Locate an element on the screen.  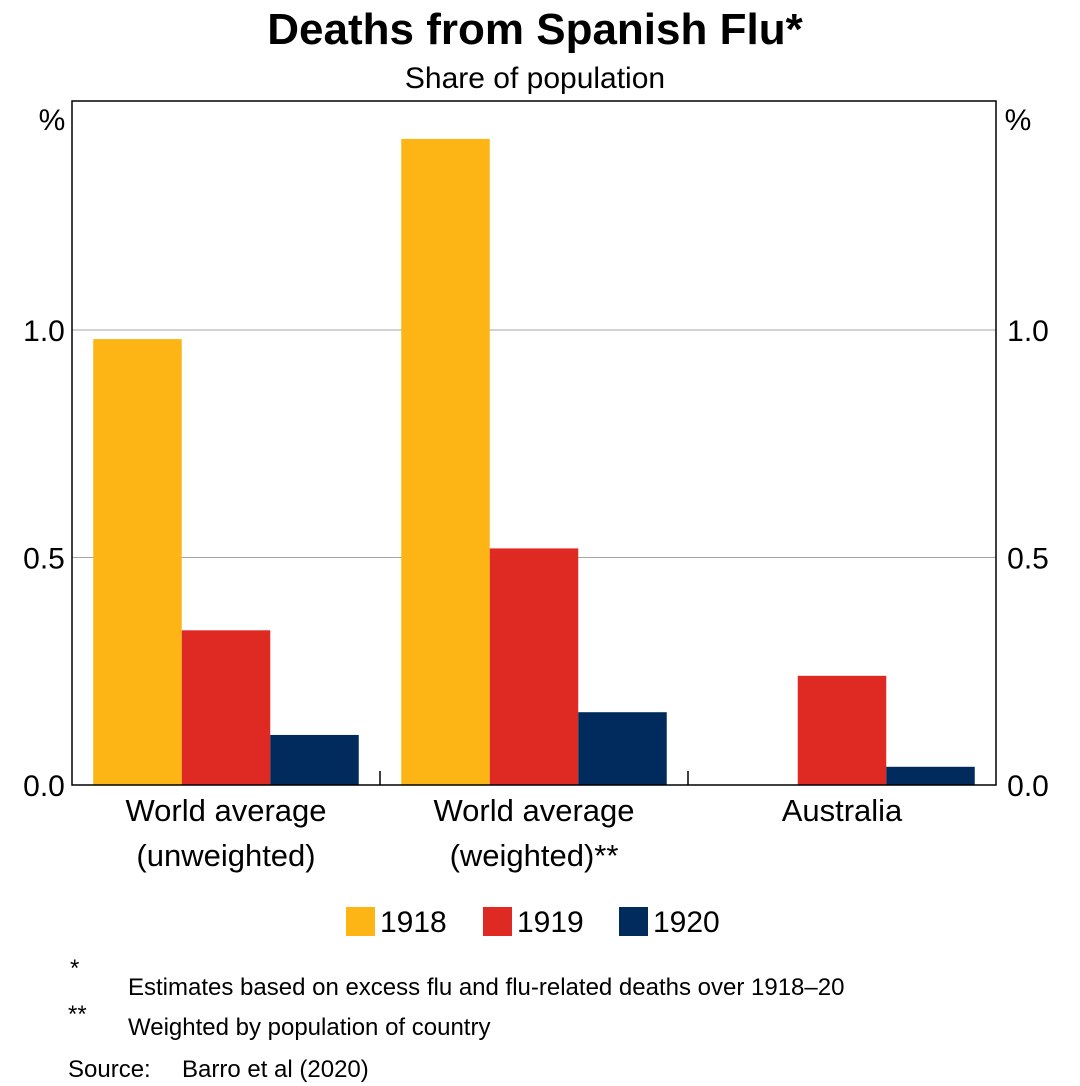
source-label: Source: is located at coordinates (109, 1069).